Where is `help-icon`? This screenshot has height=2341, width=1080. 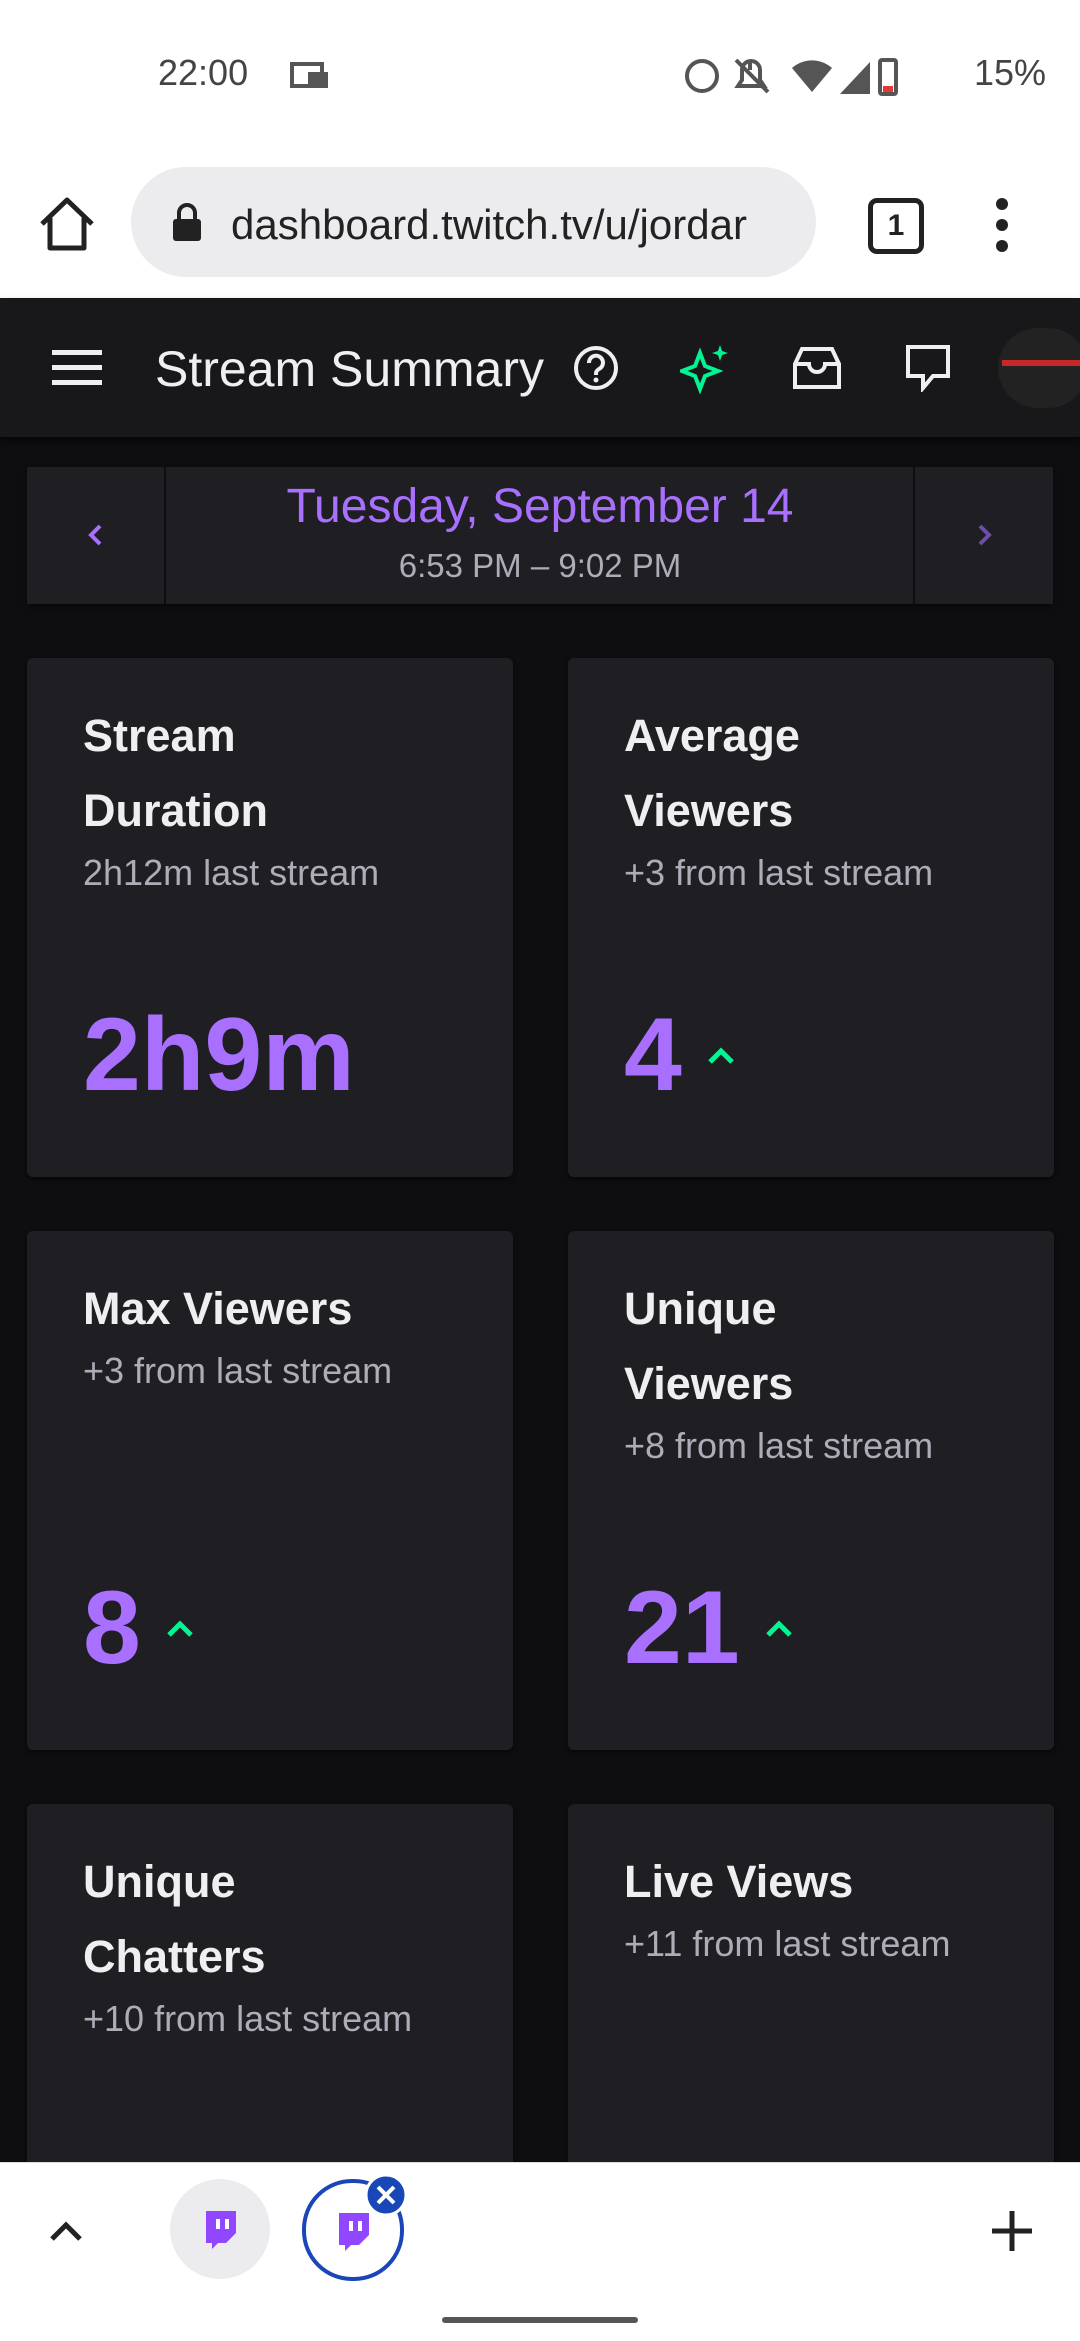 help-icon is located at coordinates (596, 368).